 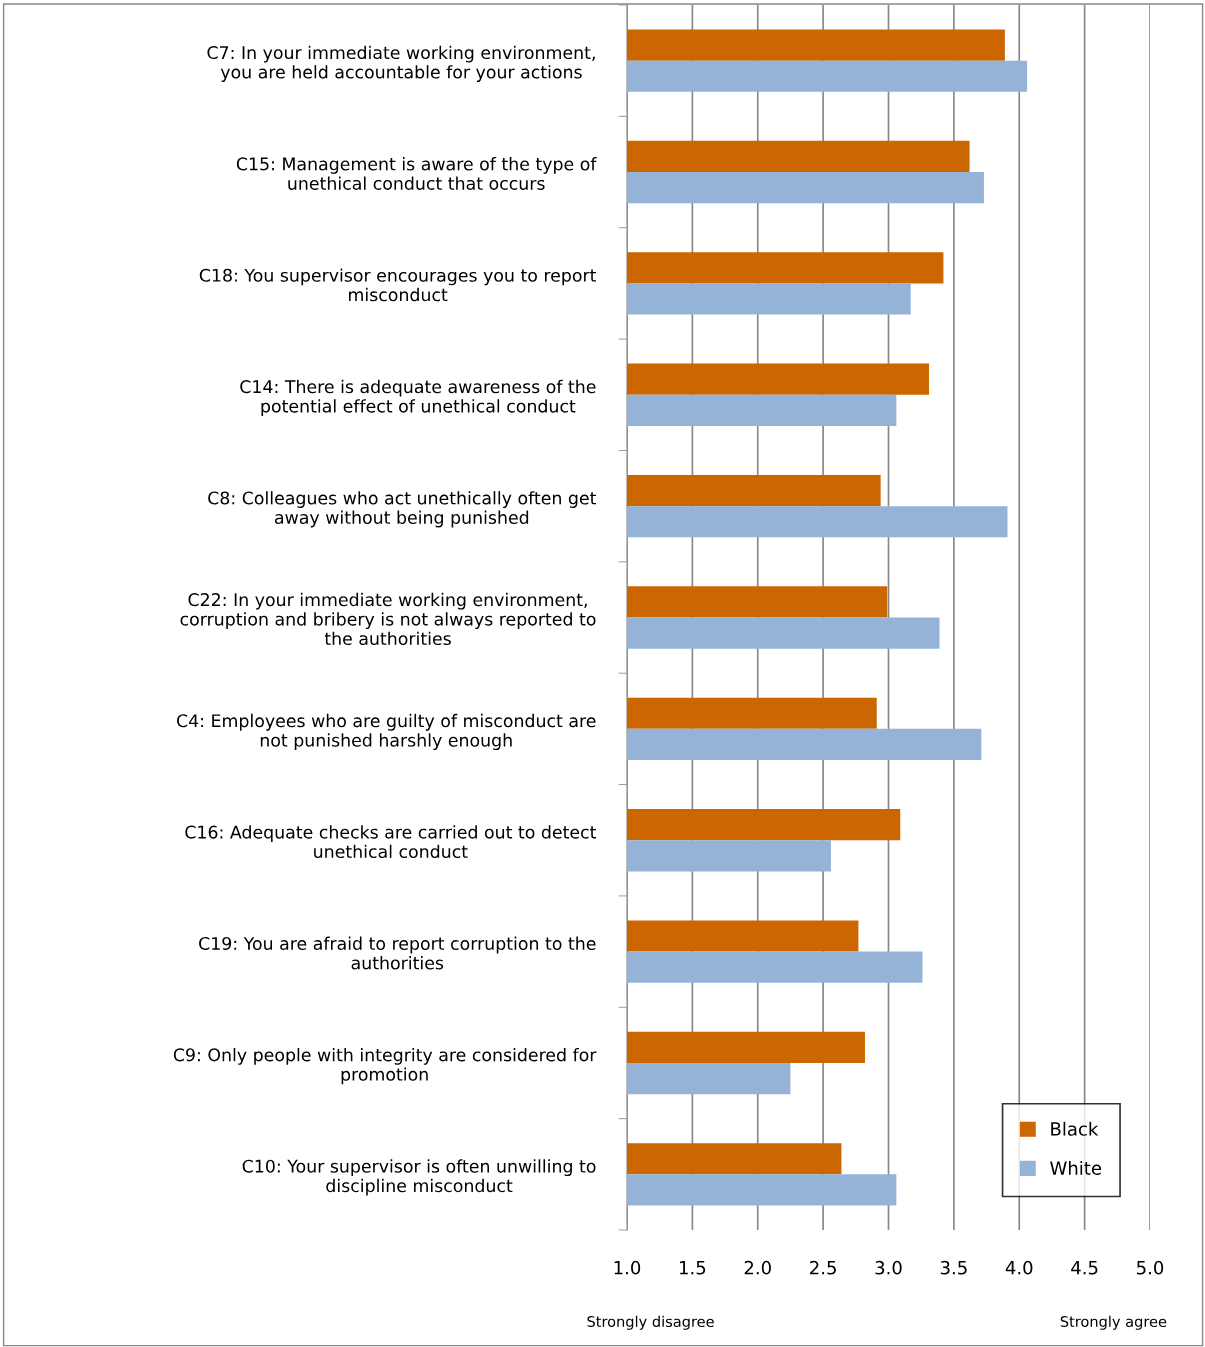 What do you see at coordinates (391, 842) in the screenshot?
I see `y-tick-label: C16: Adequate checks are carried out to detect unethical conduct` at bounding box center [391, 842].